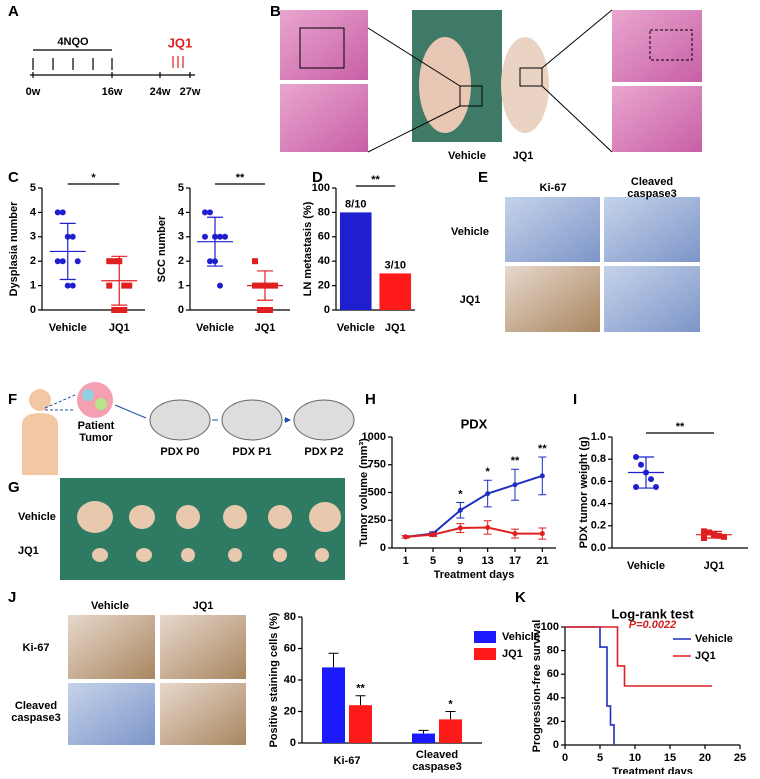 This screenshot has height=779, width=760. Describe the element at coordinates (323, 452) in the screenshot. I see `step-label: PDX P2` at that location.